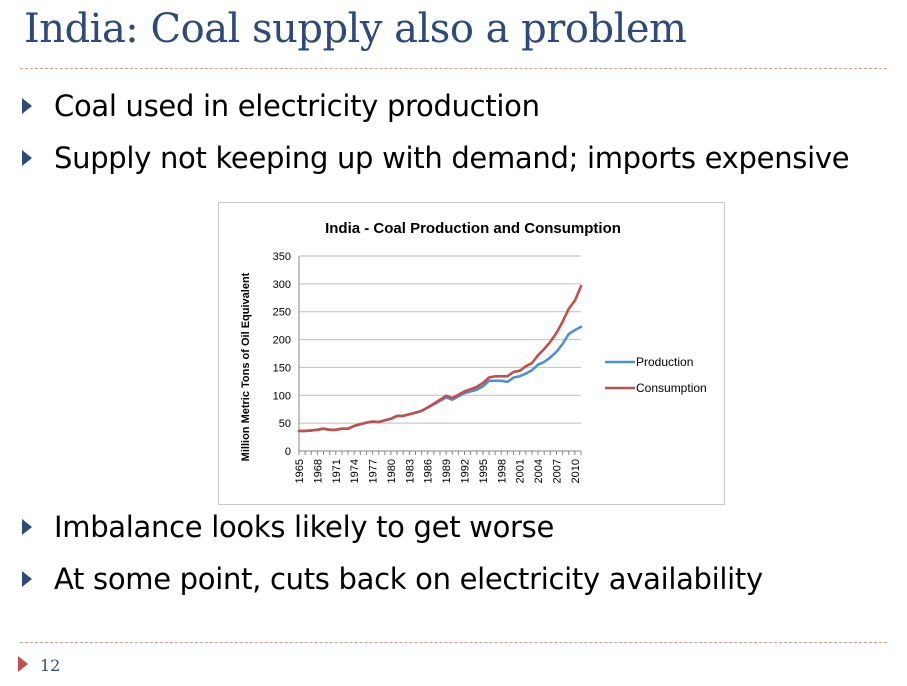  I want to click on series-line-consumption, so click(440, 358).